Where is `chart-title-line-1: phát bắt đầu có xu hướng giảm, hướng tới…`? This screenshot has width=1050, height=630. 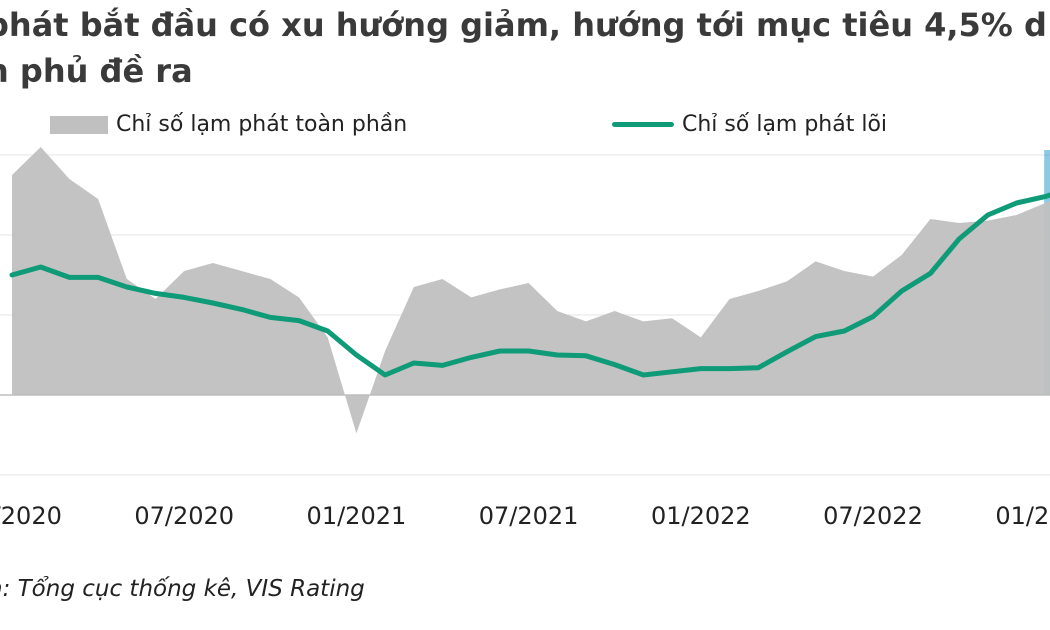
chart-title-line-1: phát bắt đầu có xu hướng giảm, hướng tới… is located at coordinates (523, 25).